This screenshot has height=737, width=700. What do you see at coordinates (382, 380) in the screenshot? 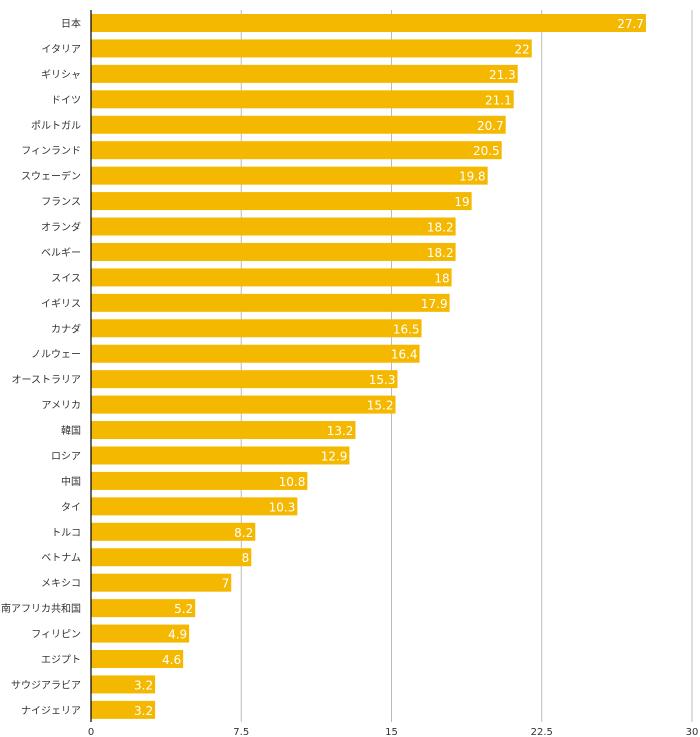
I see `value-label: 15.3` at bounding box center [382, 380].